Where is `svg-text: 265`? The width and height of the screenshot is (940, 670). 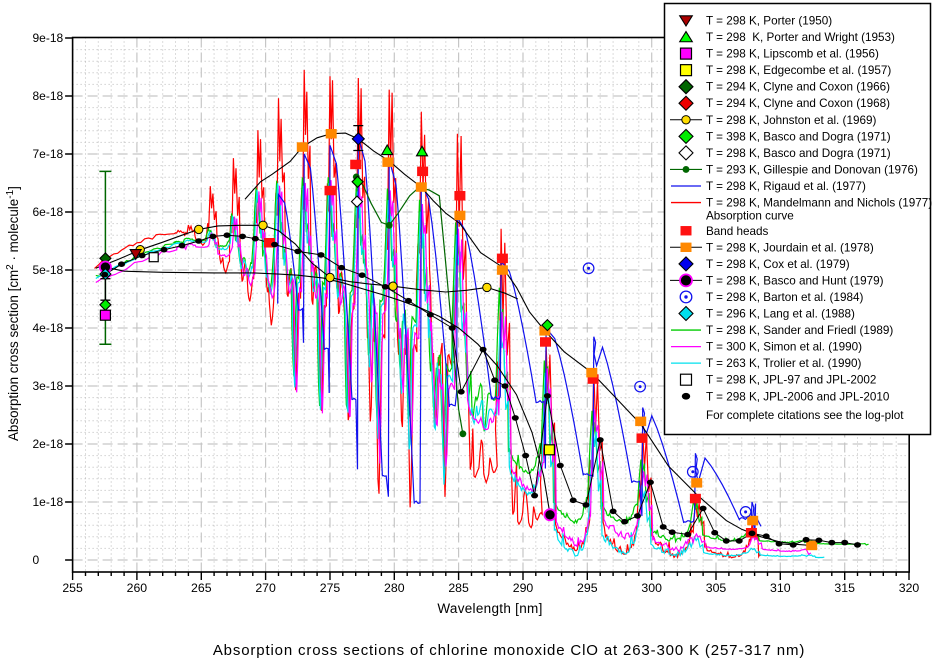
svg-text: 265 is located at coordinates (201, 588).